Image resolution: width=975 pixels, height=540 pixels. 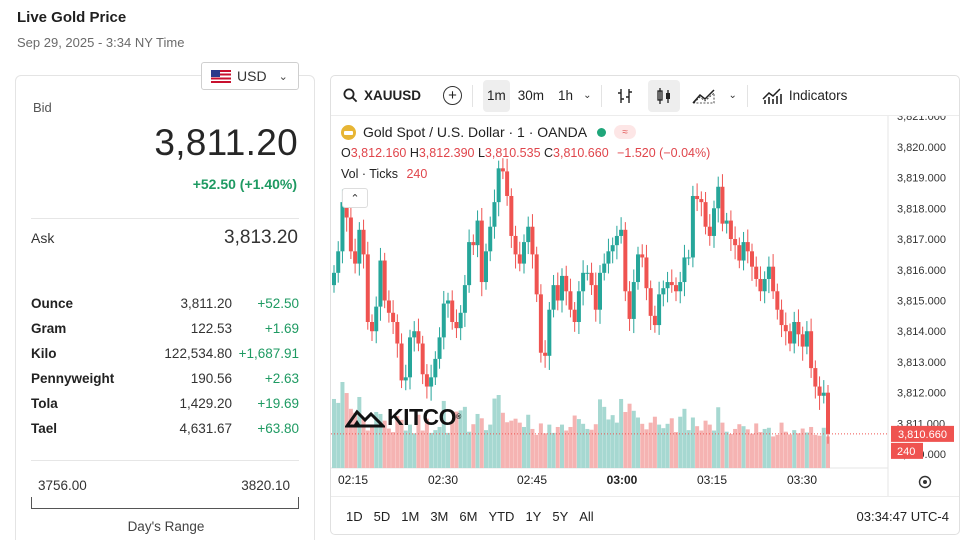 I want to click on divider, so click(x=165, y=460).